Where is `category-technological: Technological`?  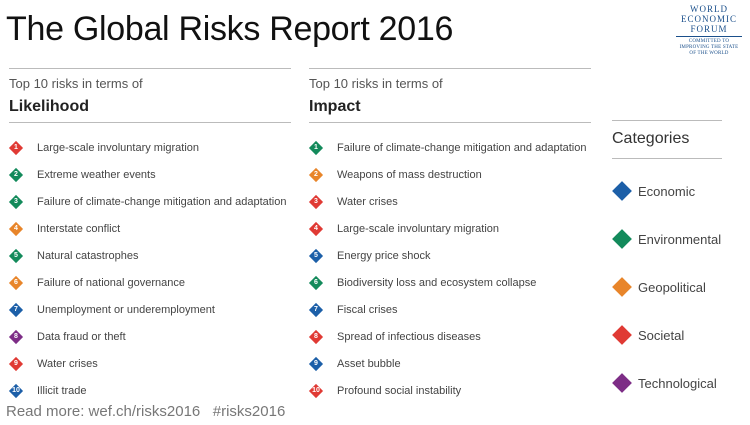
category-technological: Technological is located at coordinates (667, 383).